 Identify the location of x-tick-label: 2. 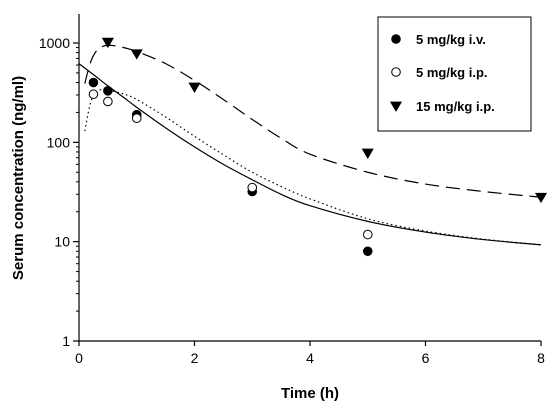
(195, 358).